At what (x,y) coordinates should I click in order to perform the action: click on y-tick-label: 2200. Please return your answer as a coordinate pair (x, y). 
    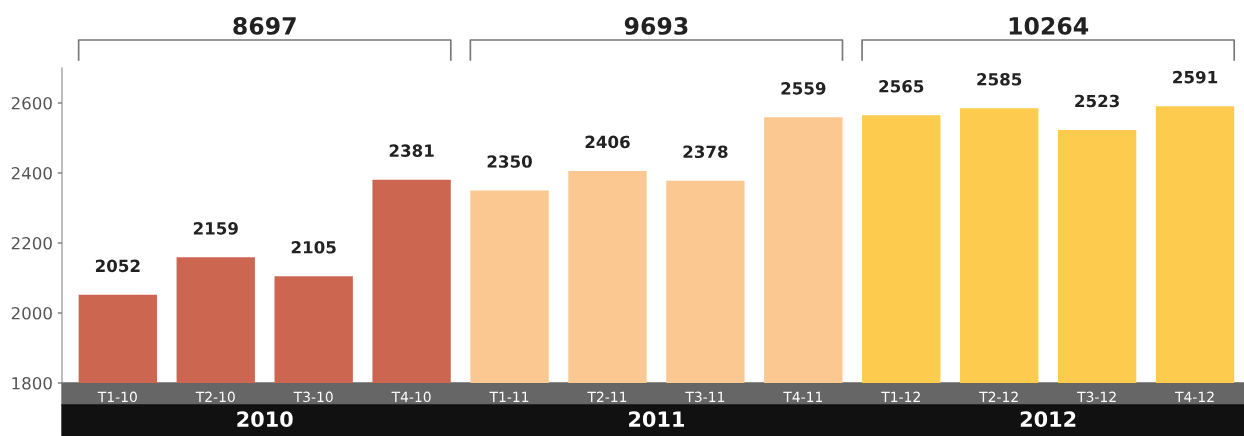
    Looking at the image, I should click on (31, 243).